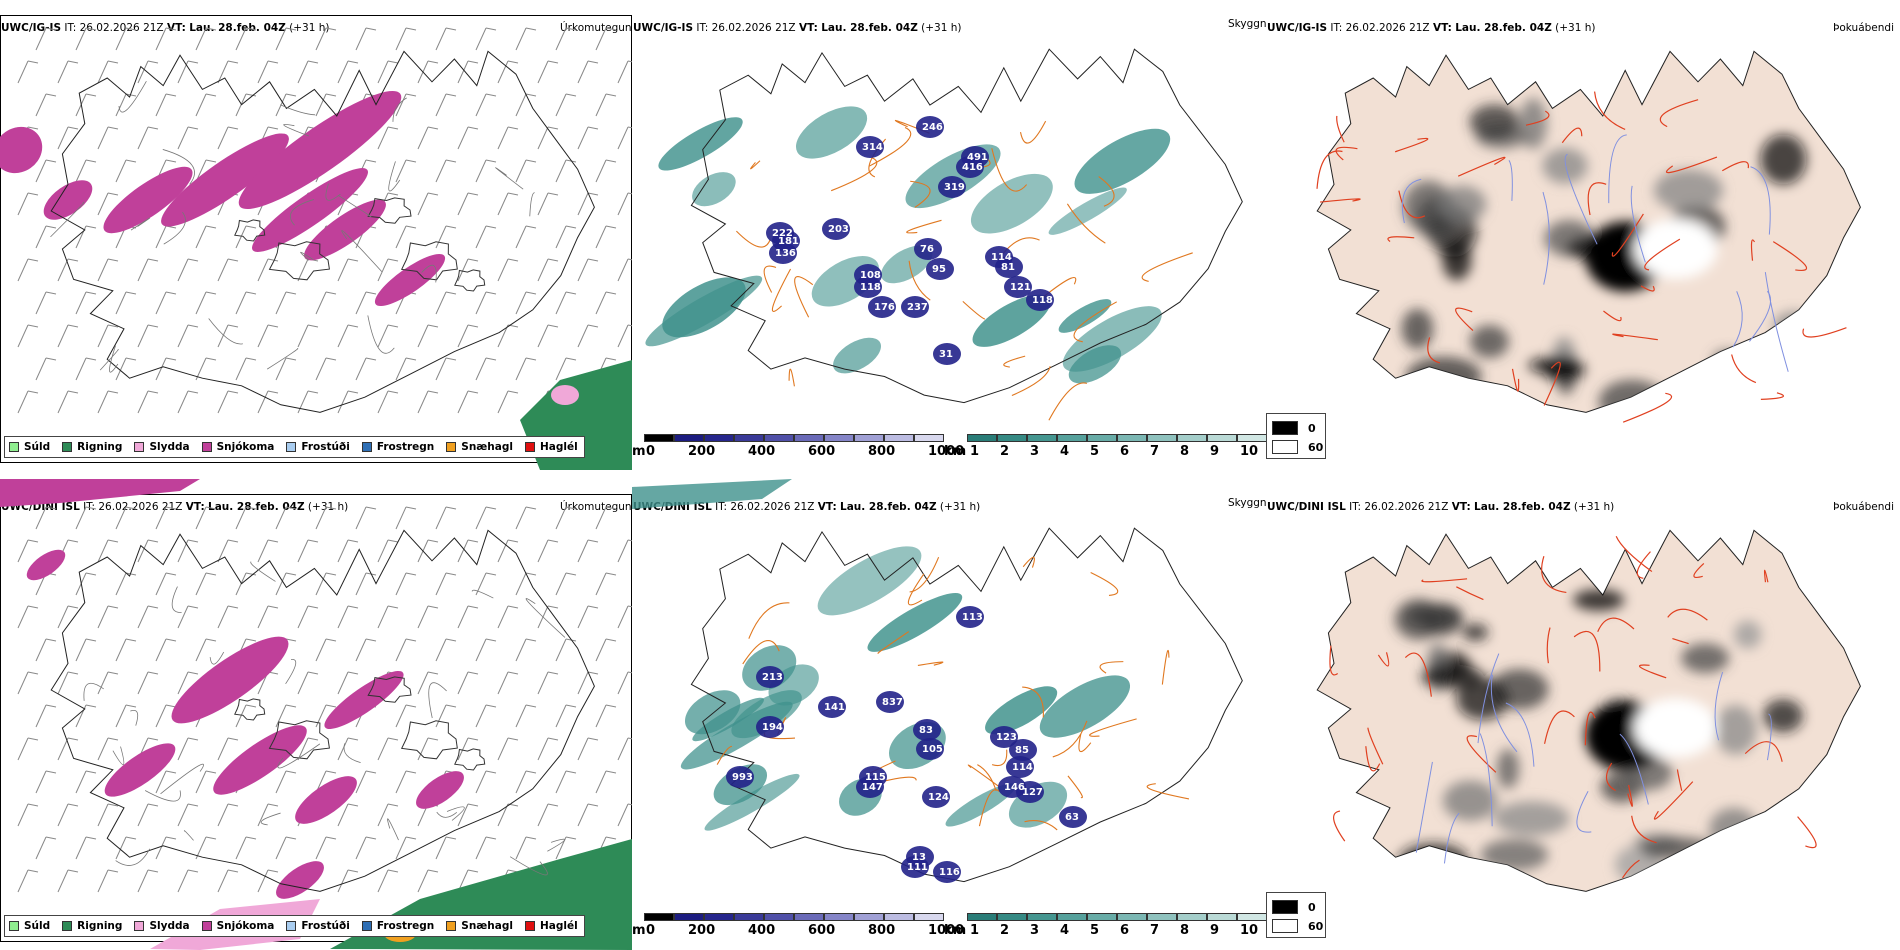 Image resolution: width=1900 pixels, height=950 pixels. I want to click on ceiling-unit: m, so click(639, 451).